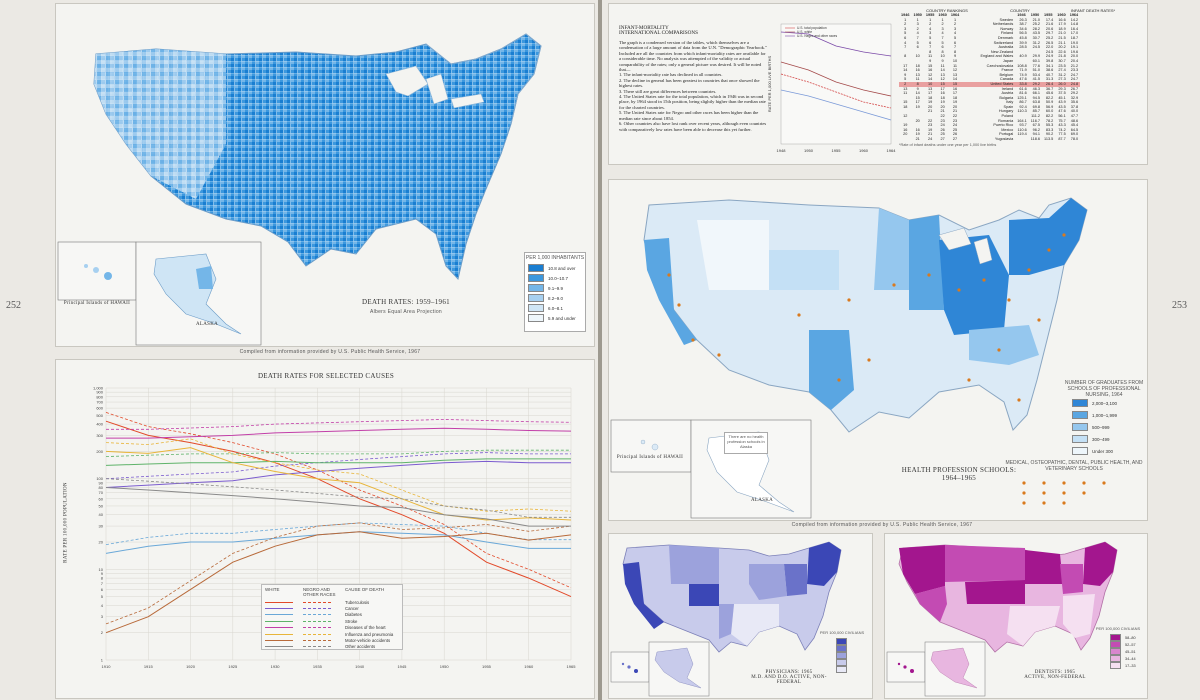 The width and height of the screenshot is (1200, 700). Describe the element at coordinates (1049, 139) in the screenshot. I see `rate-cell: 113.5` at that location.